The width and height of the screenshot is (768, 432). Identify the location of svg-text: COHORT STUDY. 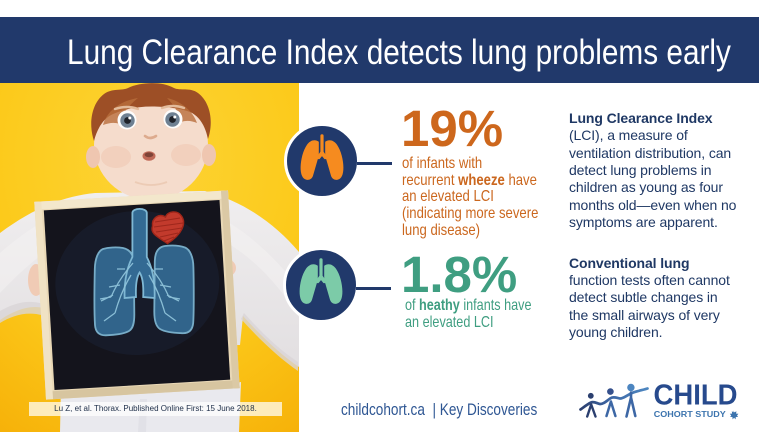
(690, 414).